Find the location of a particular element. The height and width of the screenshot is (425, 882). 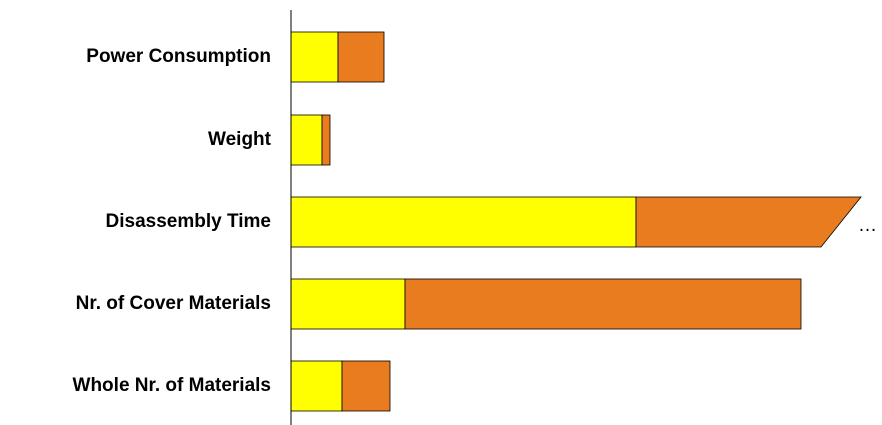

category-label-whole-nr-of-materials: Whole Nr. of Materials is located at coordinates (172, 385).